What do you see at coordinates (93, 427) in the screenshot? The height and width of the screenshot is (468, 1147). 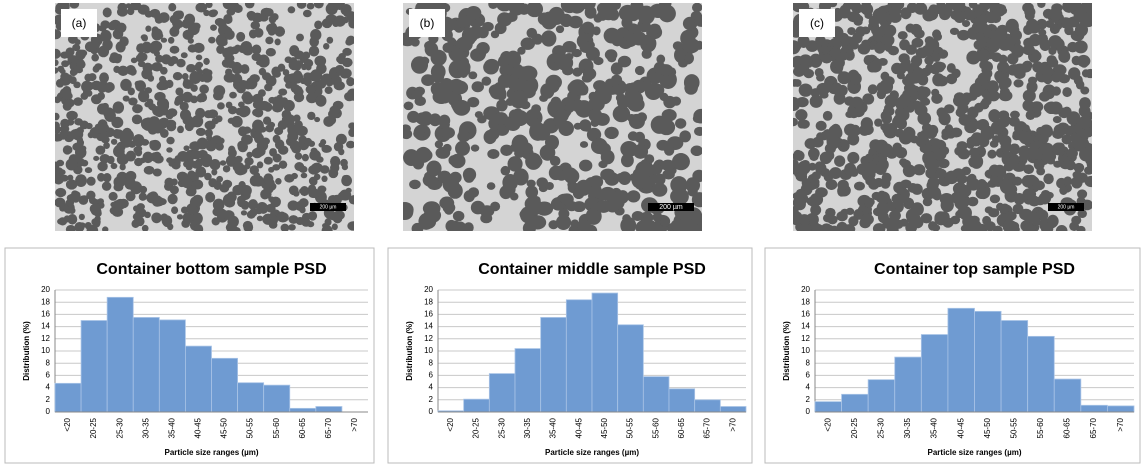 I see `x-tick-label: 20-25` at bounding box center [93, 427].